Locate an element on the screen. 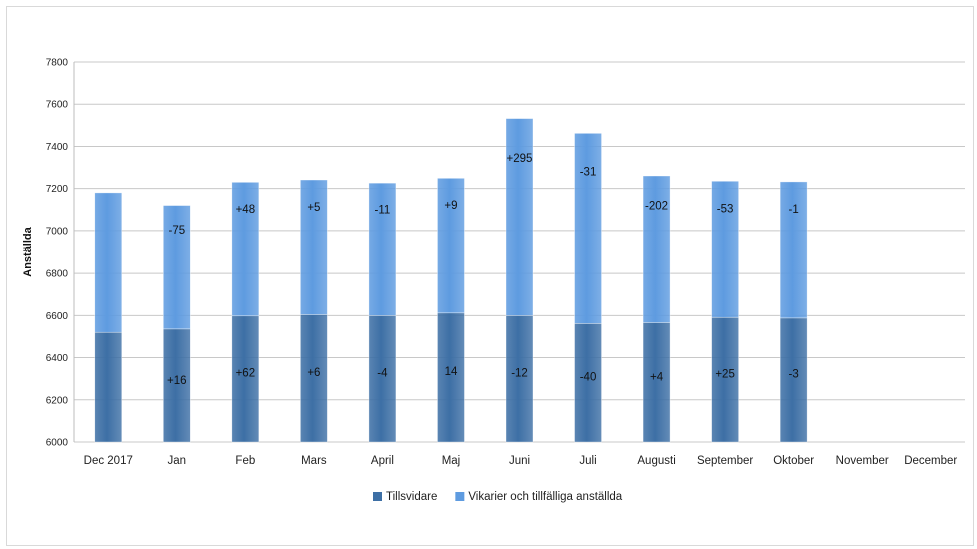 The height and width of the screenshot is (549, 977). y-tick-label: 7600 is located at coordinates (57, 105).